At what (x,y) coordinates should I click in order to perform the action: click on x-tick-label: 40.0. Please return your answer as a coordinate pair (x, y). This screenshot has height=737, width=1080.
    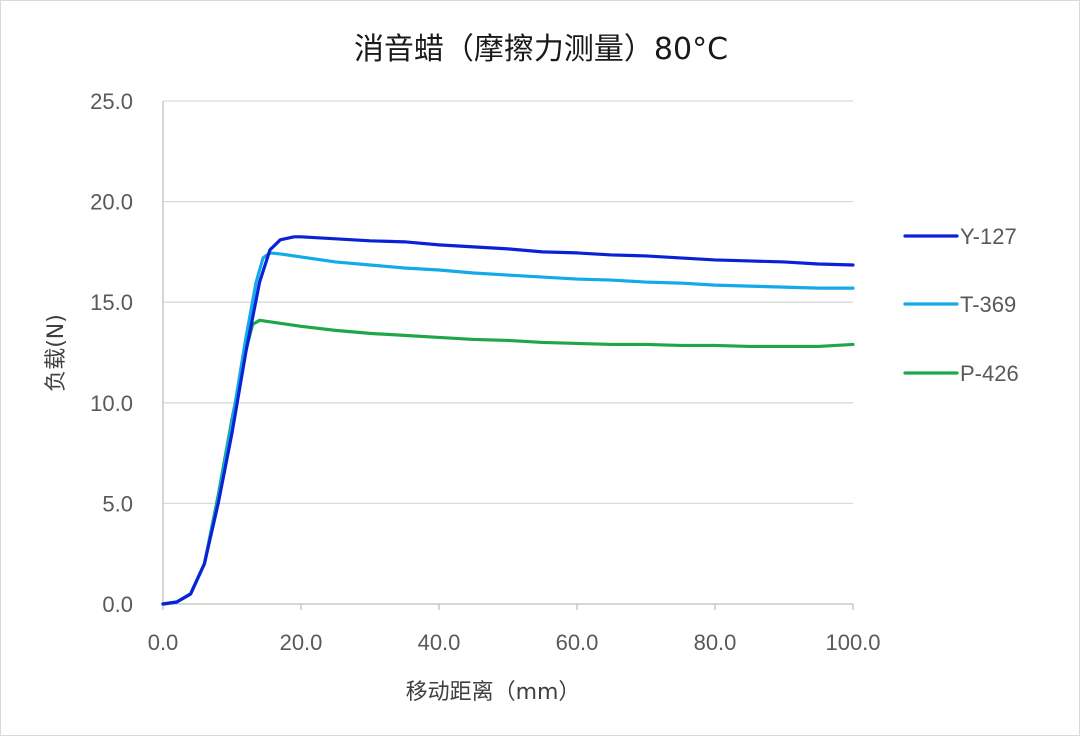
    Looking at the image, I should click on (439, 642).